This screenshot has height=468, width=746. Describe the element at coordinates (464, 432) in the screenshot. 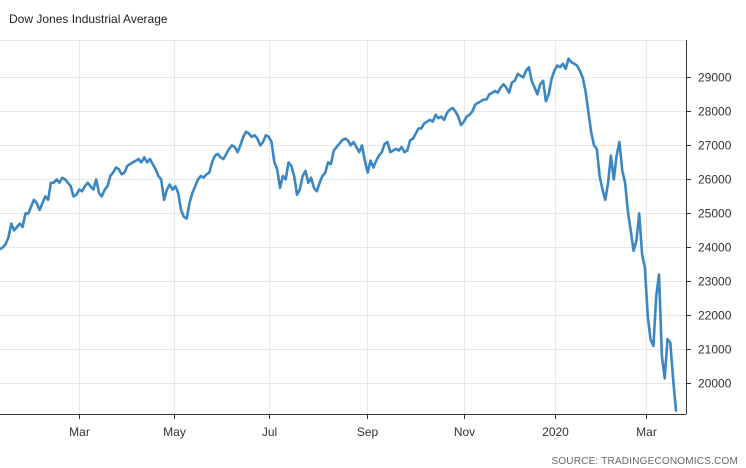

I see `x-tick-label: Nov` at that location.